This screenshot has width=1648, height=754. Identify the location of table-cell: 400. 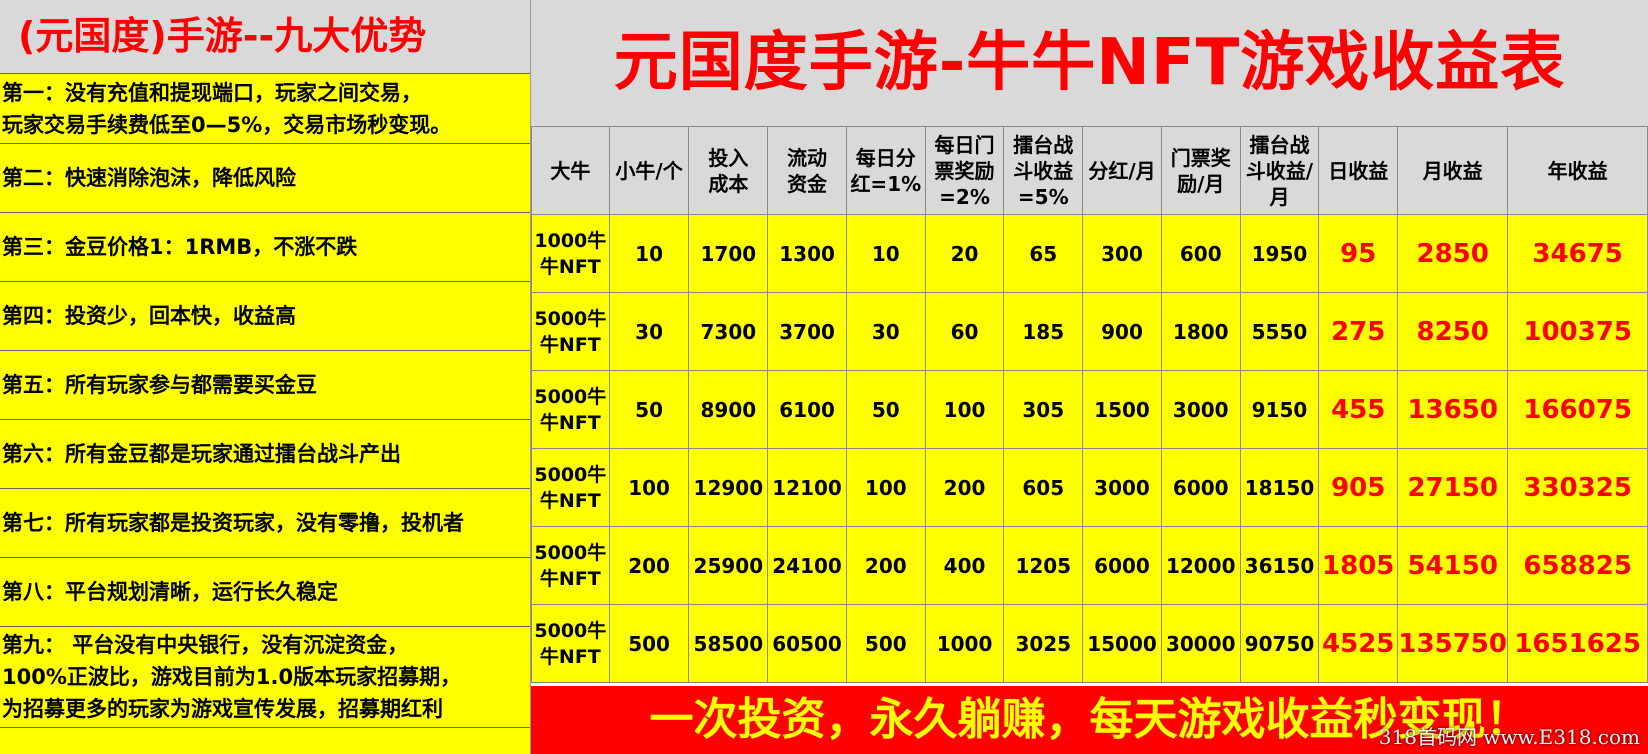
(964, 565).